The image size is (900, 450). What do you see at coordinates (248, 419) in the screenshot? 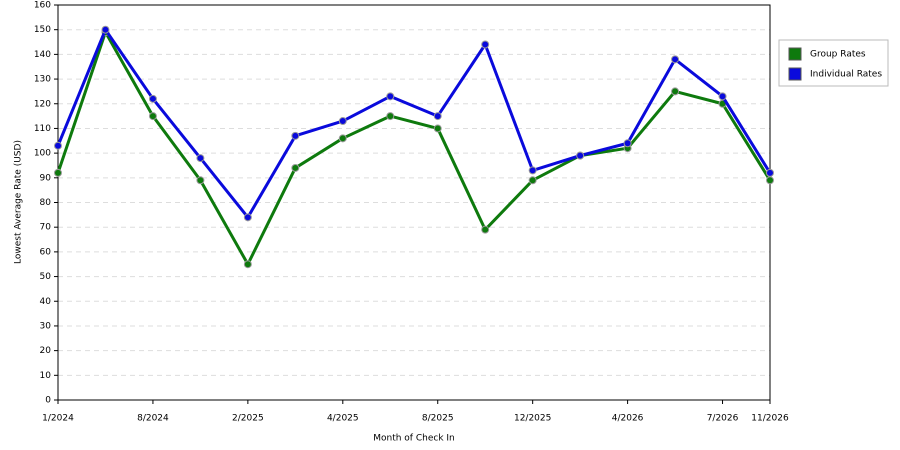
I see `x-tick-label: 2/2025` at bounding box center [248, 419].